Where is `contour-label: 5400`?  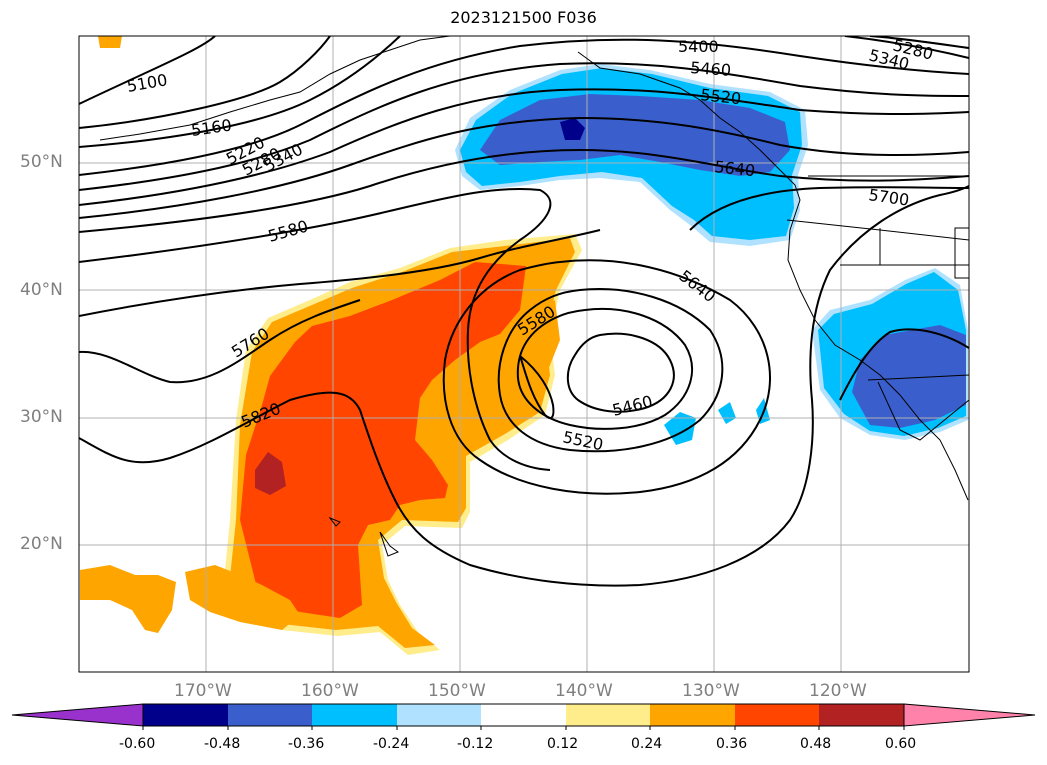
contour-label: 5400 is located at coordinates (698, 46).